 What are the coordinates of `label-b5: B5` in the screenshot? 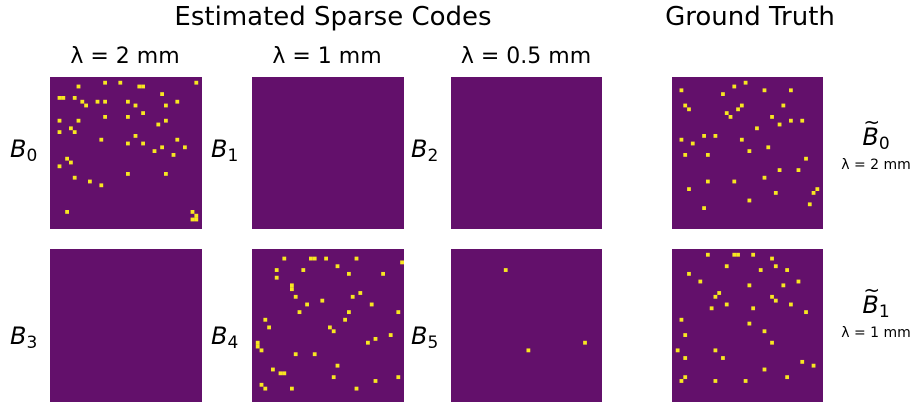 It's located at (425, 337).